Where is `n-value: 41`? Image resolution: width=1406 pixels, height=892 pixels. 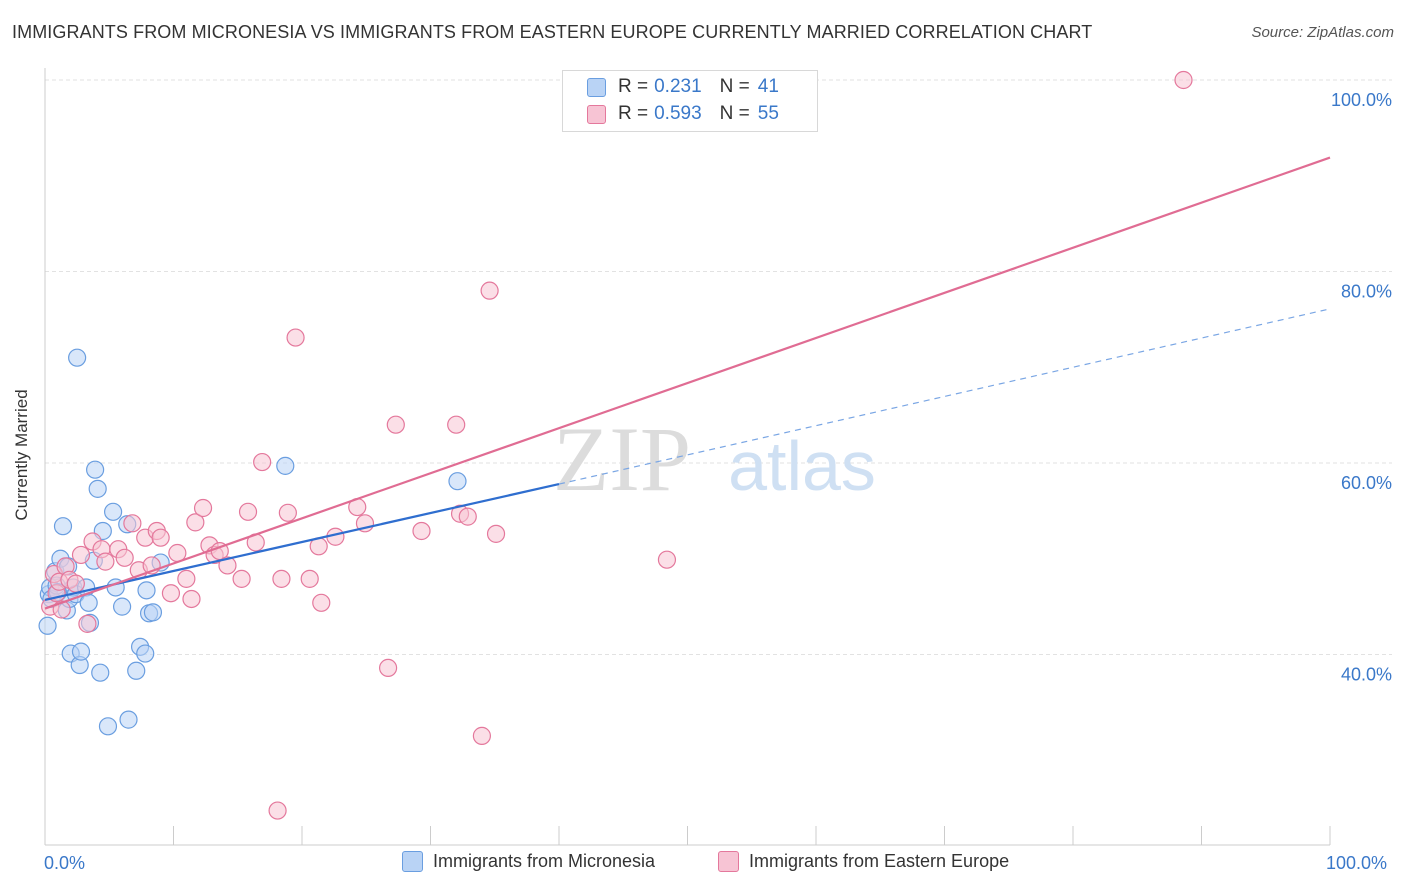 n-value: 41 is located at coordinates (768, 86).